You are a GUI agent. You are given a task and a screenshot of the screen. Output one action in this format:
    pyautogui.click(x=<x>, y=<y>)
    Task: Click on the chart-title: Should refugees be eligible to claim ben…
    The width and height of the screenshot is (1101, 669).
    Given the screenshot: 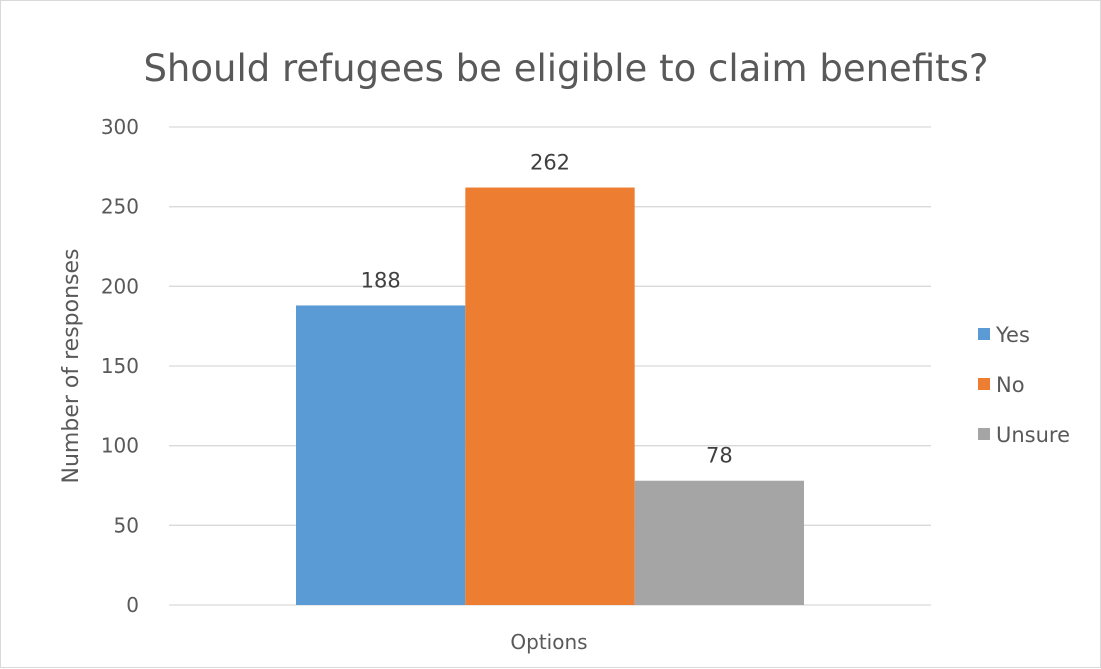 What is the action you would take?
    pyautogui.click(x=565, y=68)
    